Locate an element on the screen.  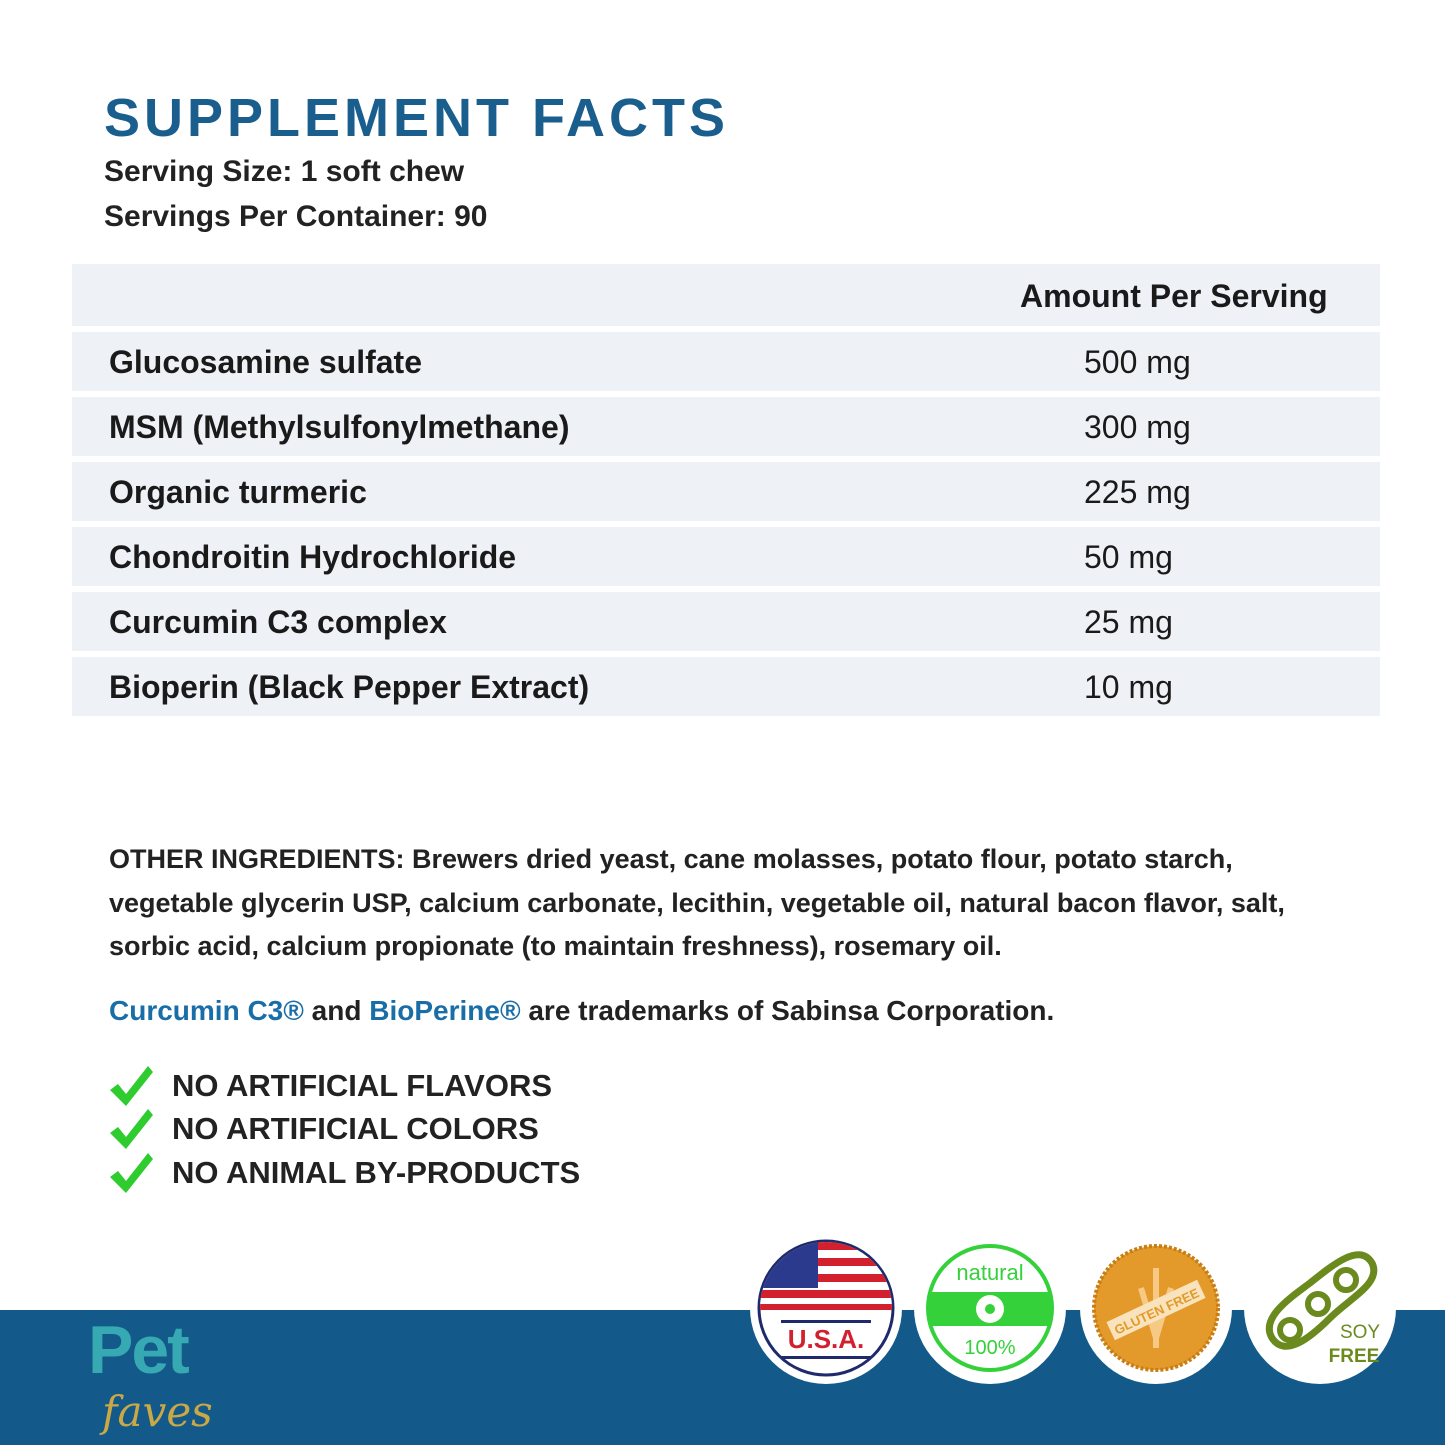
ingredient-amount: 300 mg is located at coordinates (1137, 427).